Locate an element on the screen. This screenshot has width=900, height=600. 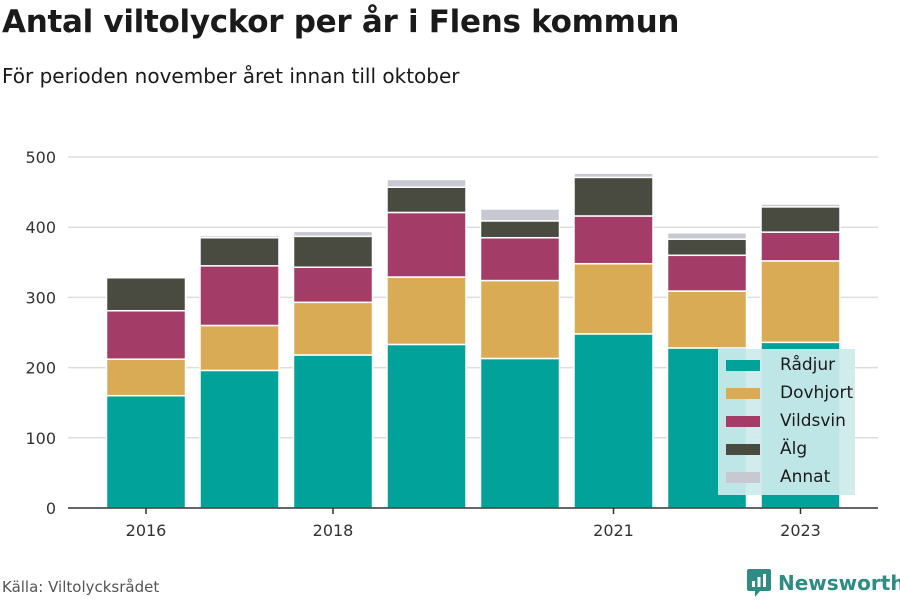
y-tick-label: 200 is located at coordinates (40, 368).